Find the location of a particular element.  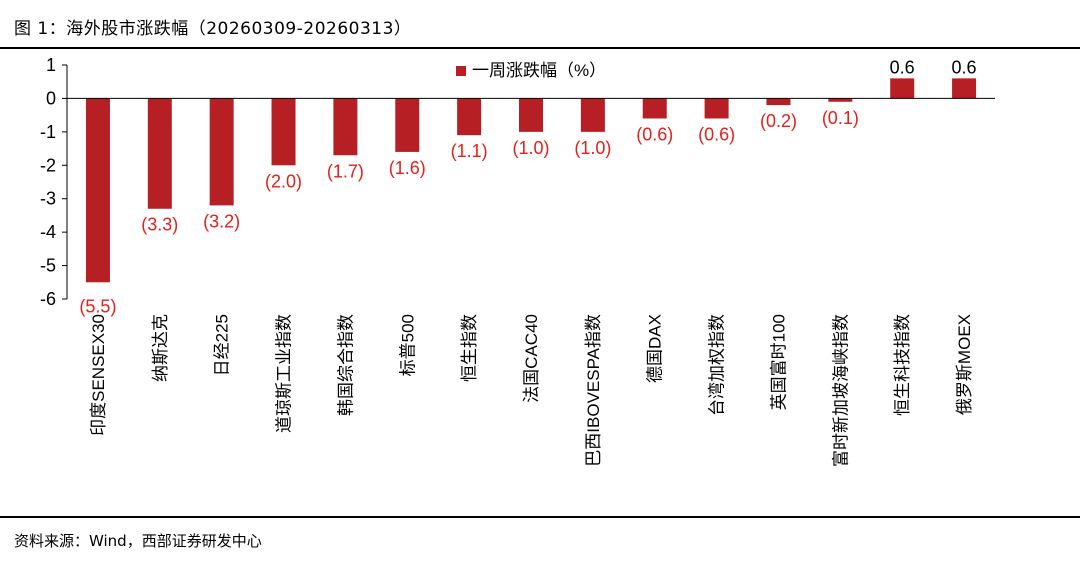

top-rule is located at coordinates (540, 48).